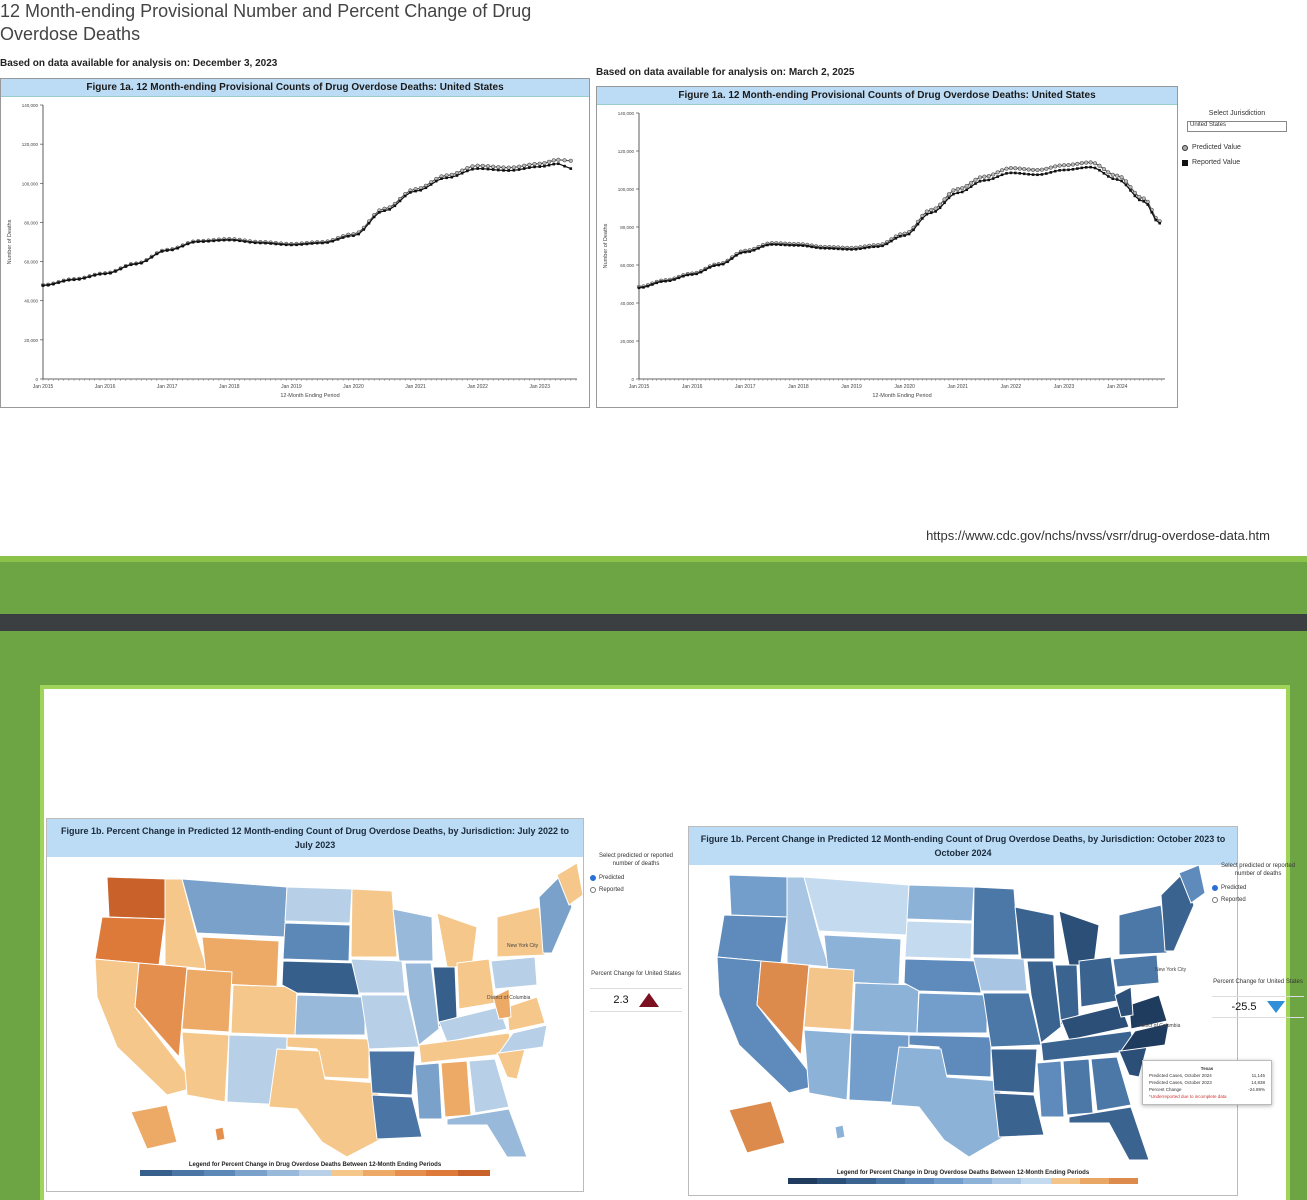 The image size is (1307, 1200). What do you see at coordinates (636, 890) in the screenshot?
I see `left-option-reported: Reported` at bounding box center [636, 890].